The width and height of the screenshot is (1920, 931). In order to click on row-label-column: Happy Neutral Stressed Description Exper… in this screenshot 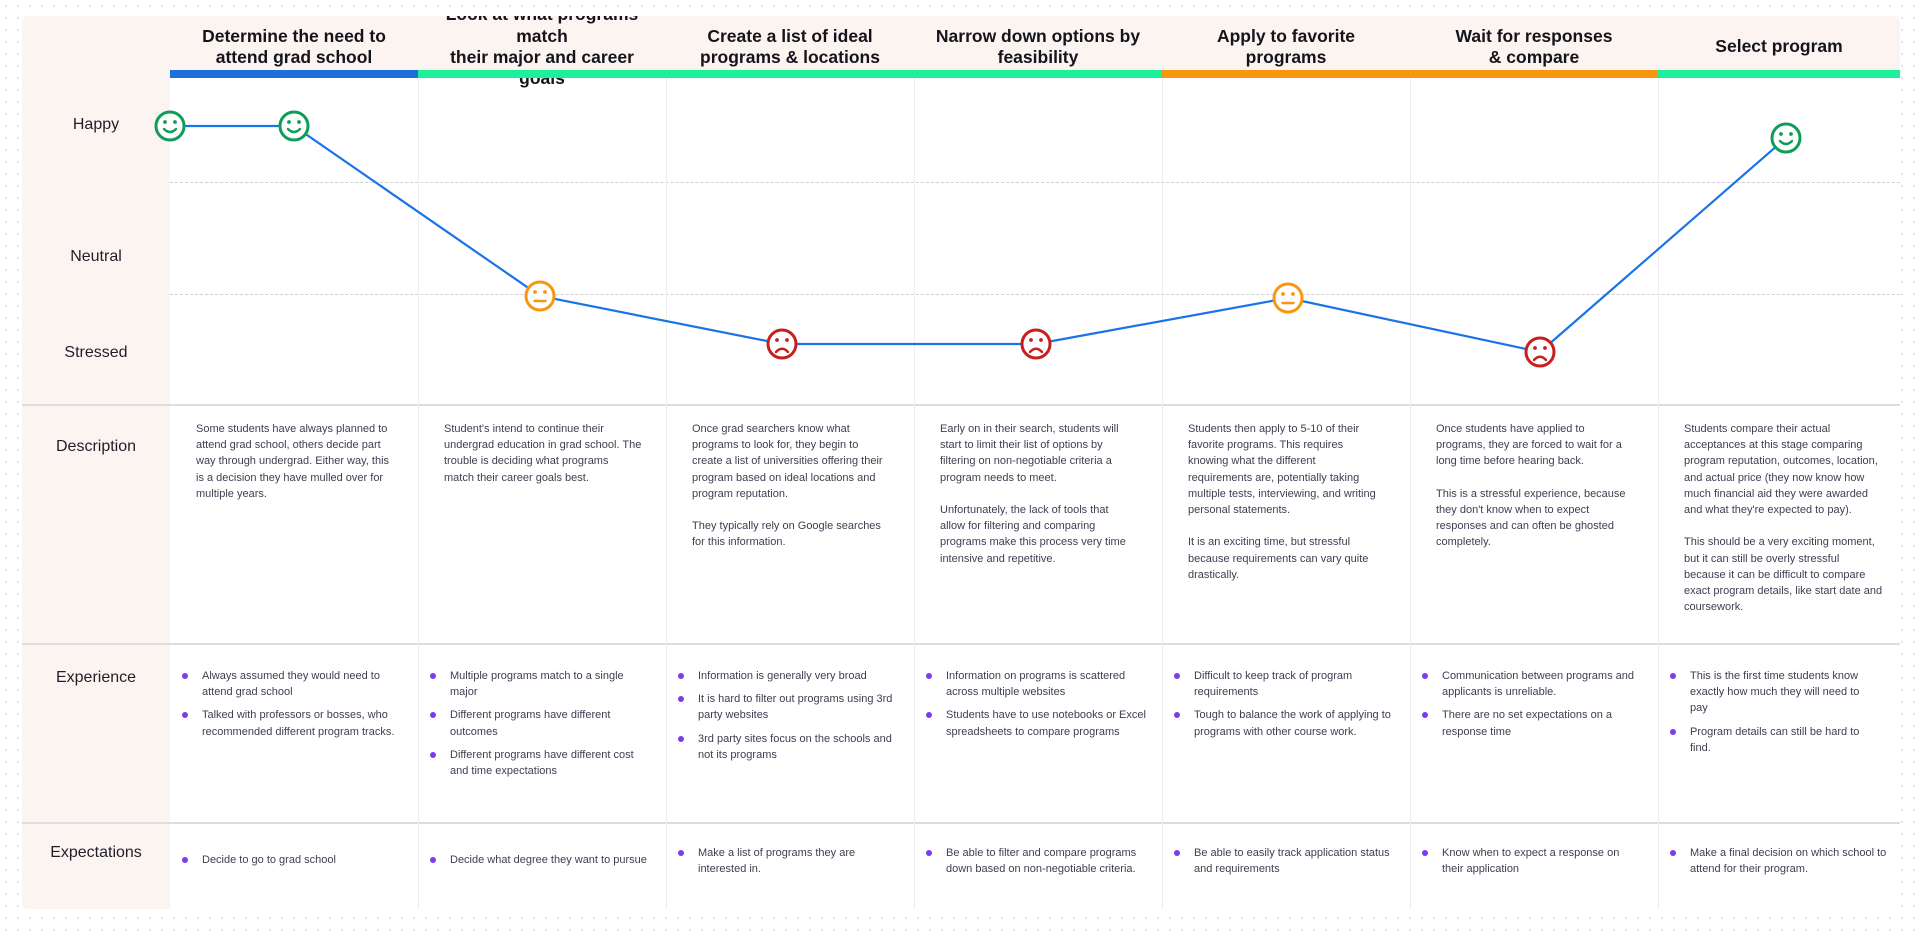, I will do `click(96, 462)`.